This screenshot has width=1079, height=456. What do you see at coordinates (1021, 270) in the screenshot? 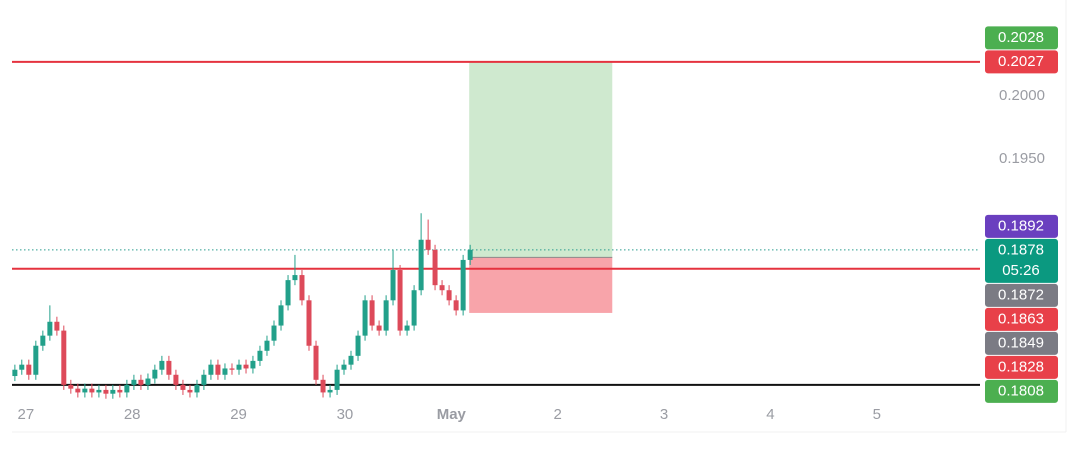
I see `countdown: 05:26` at bounding box center [1021, 270].